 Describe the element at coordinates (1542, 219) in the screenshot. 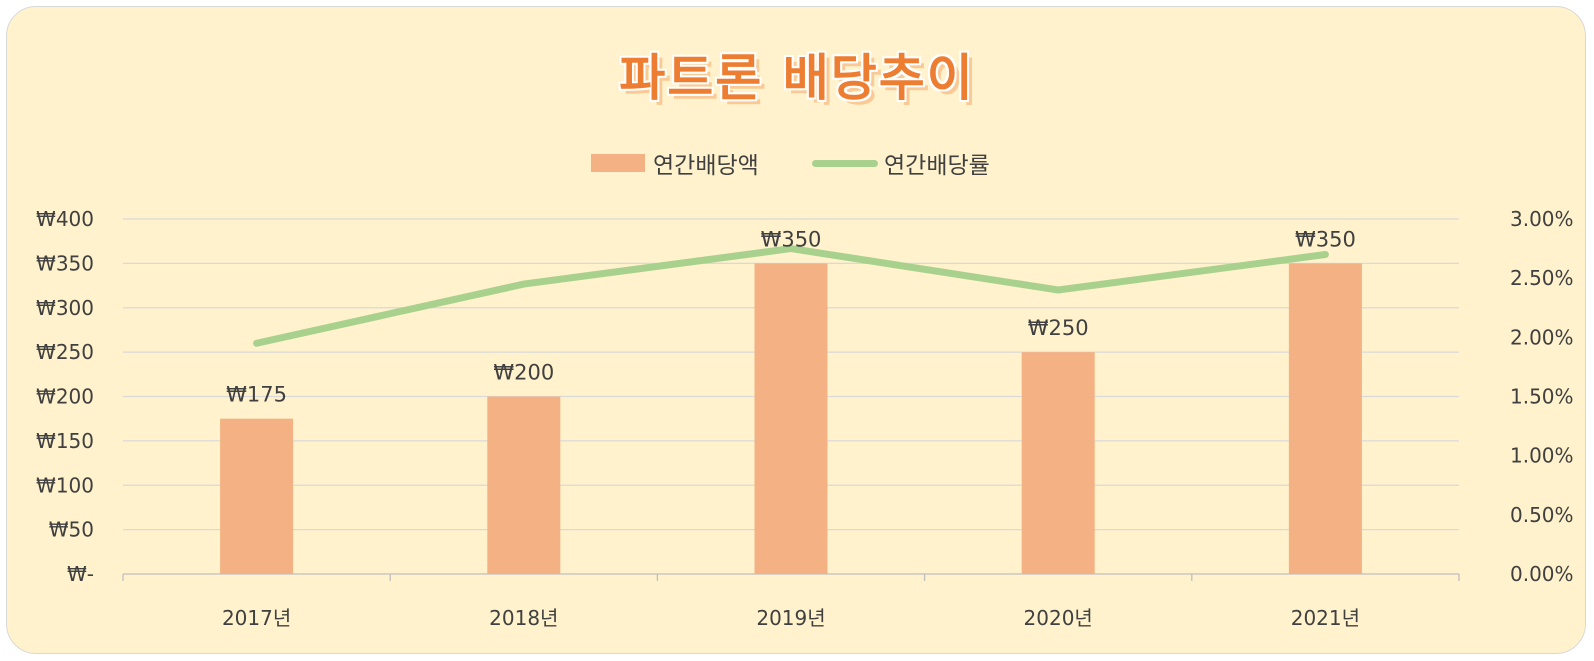

I see `y-right-tick-label: 3.00%` at that location.